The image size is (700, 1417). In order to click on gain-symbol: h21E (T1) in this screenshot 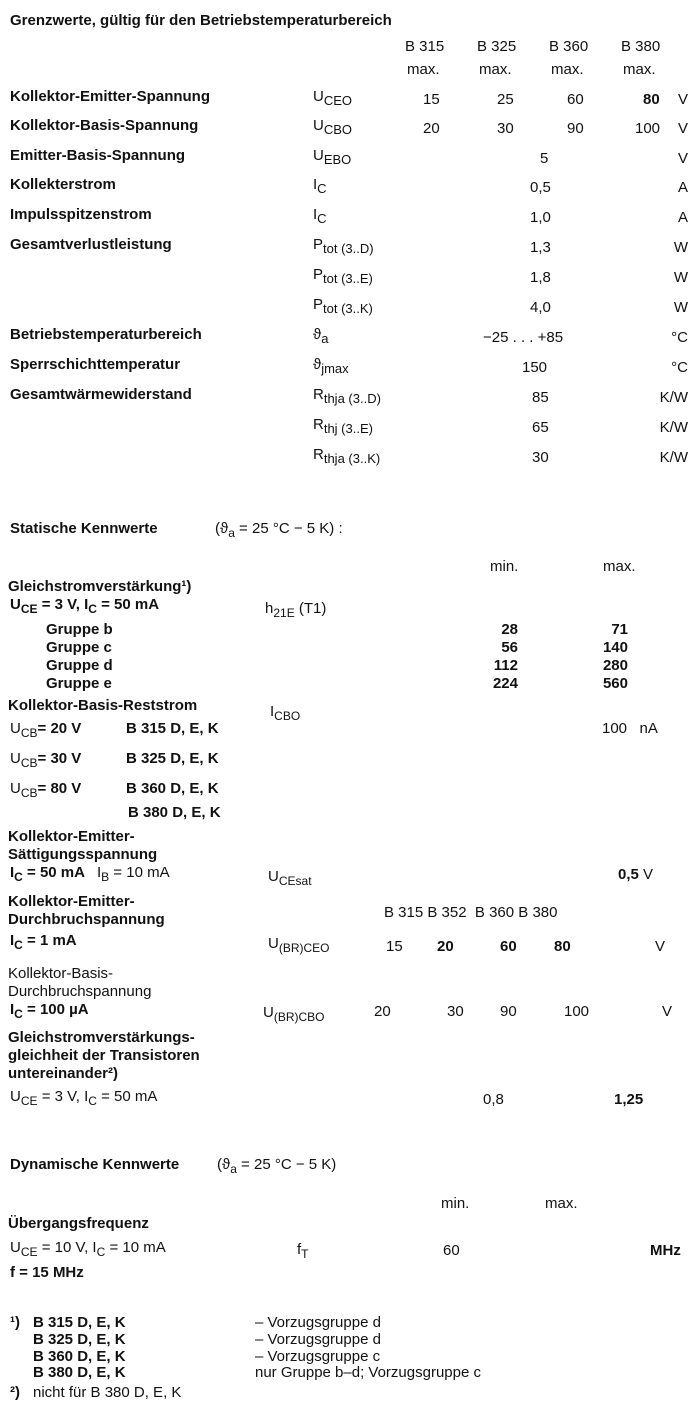, I will do `click(296, 610)`.